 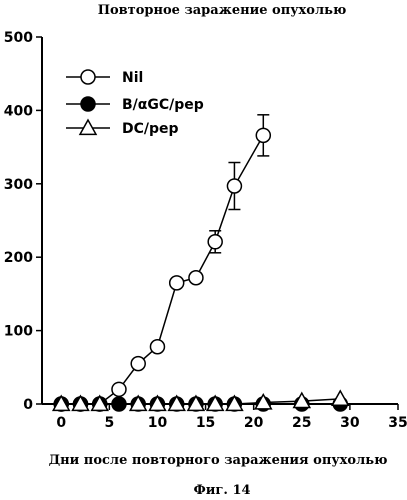 I want to click on x-tick-label: 0, so click(x=61, y=423).